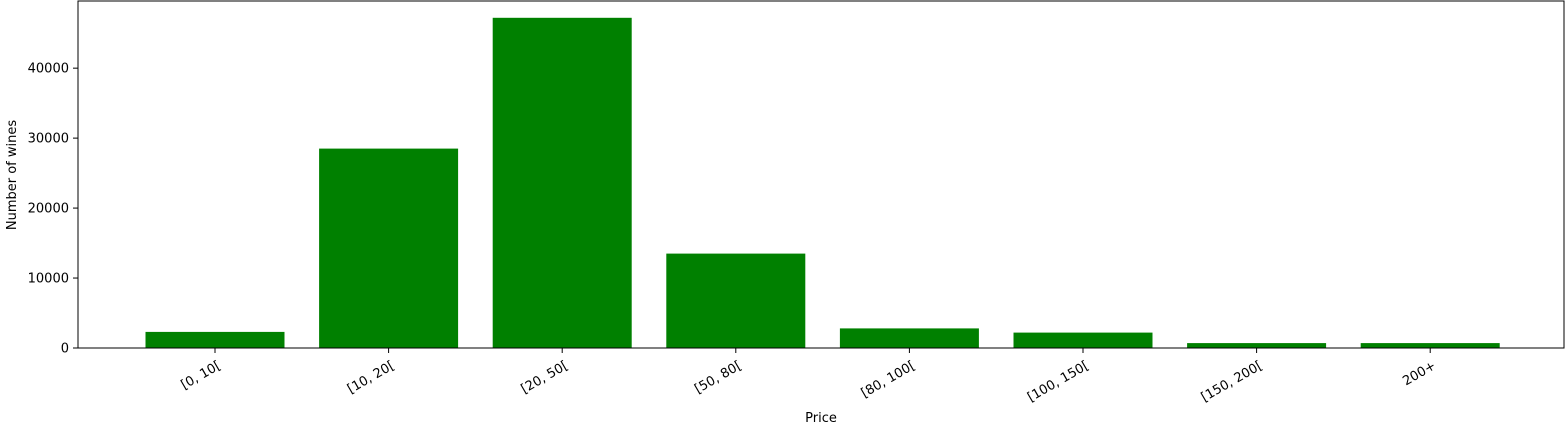 The height and width of the screenshot is (424, 1567). Describe the element at coordinates (888, 379) in the screenshot. I see `x-tick-label-4: [80, 100[` at that location.